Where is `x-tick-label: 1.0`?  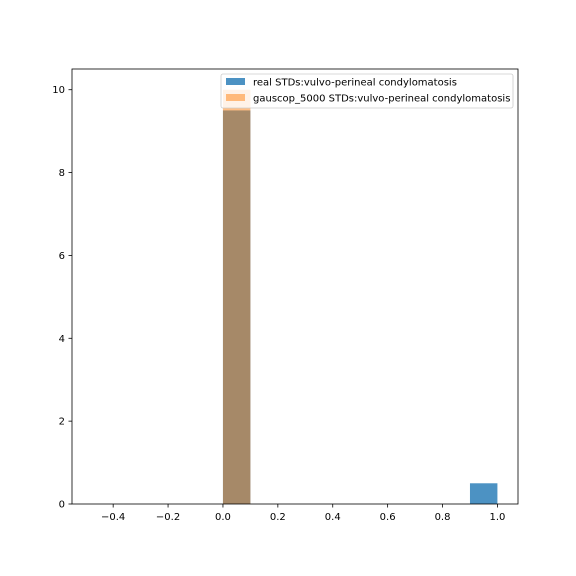 x-tick-label: 1.0 is located at coordinates (497, 517).